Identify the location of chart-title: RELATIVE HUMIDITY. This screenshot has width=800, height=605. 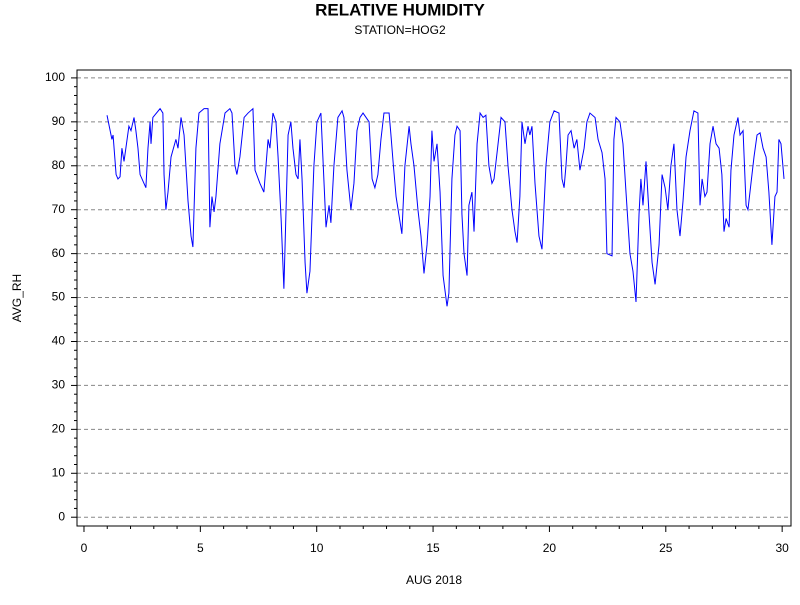
(400, 9).